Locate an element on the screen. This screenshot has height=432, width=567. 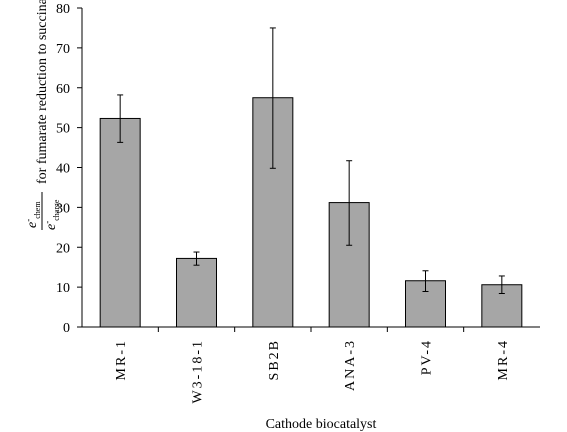
x-tick-label: SB2B is located at coordinates (274, 359).